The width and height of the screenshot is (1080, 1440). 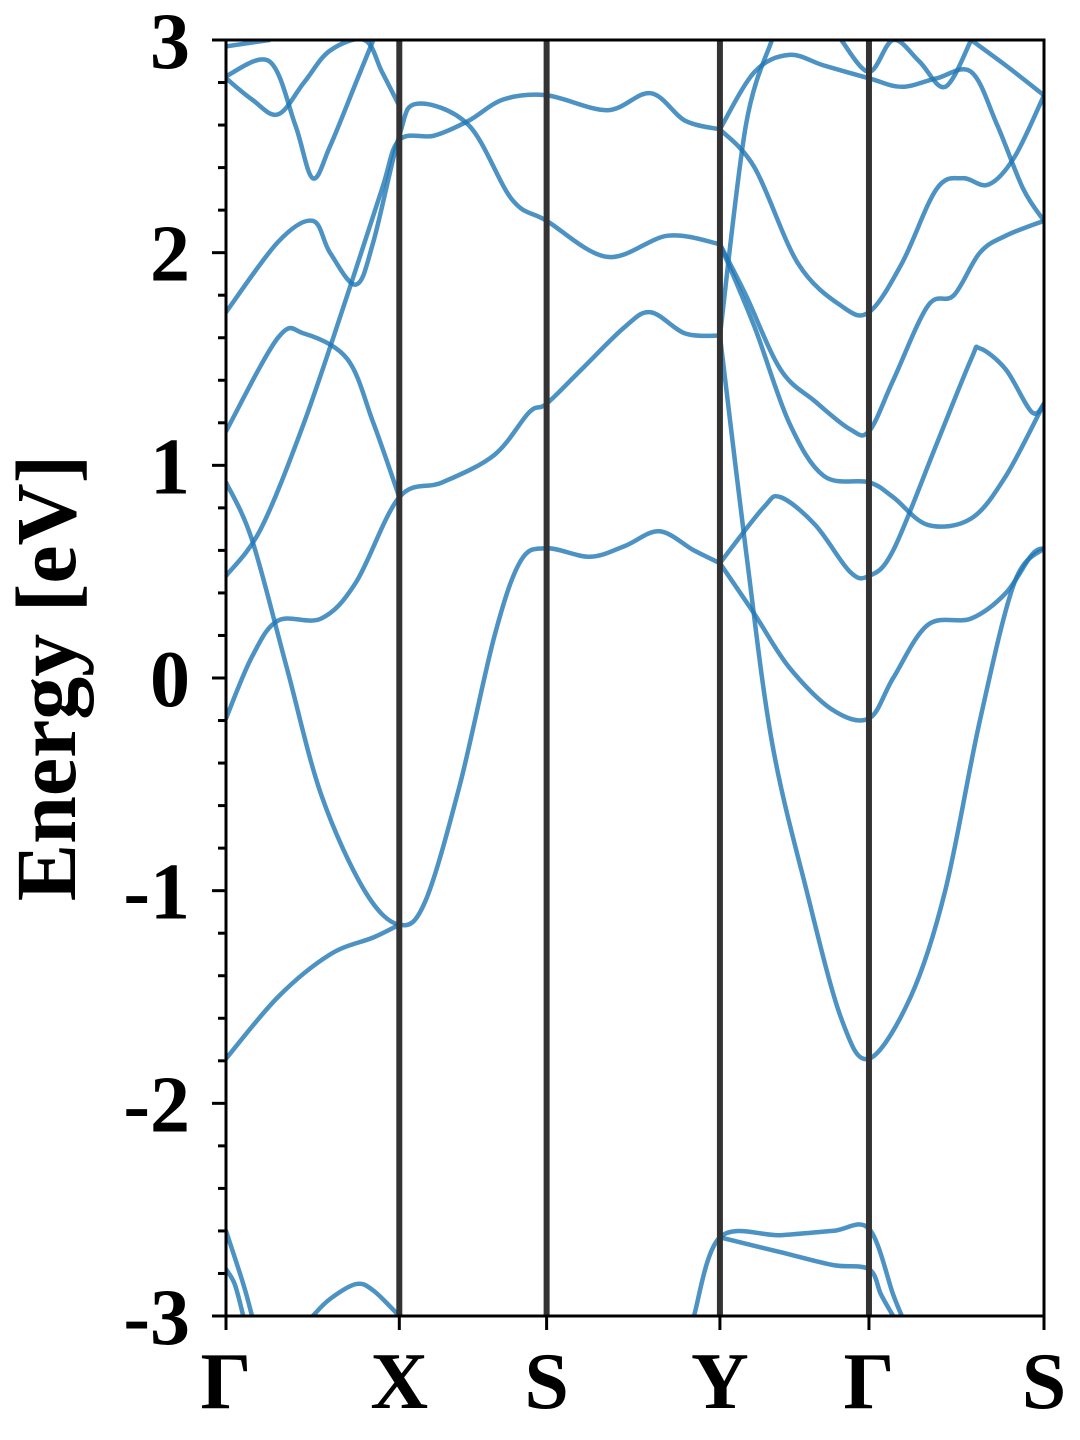 I want to click on x-tick-label: X, so click(x=399, y=1382).